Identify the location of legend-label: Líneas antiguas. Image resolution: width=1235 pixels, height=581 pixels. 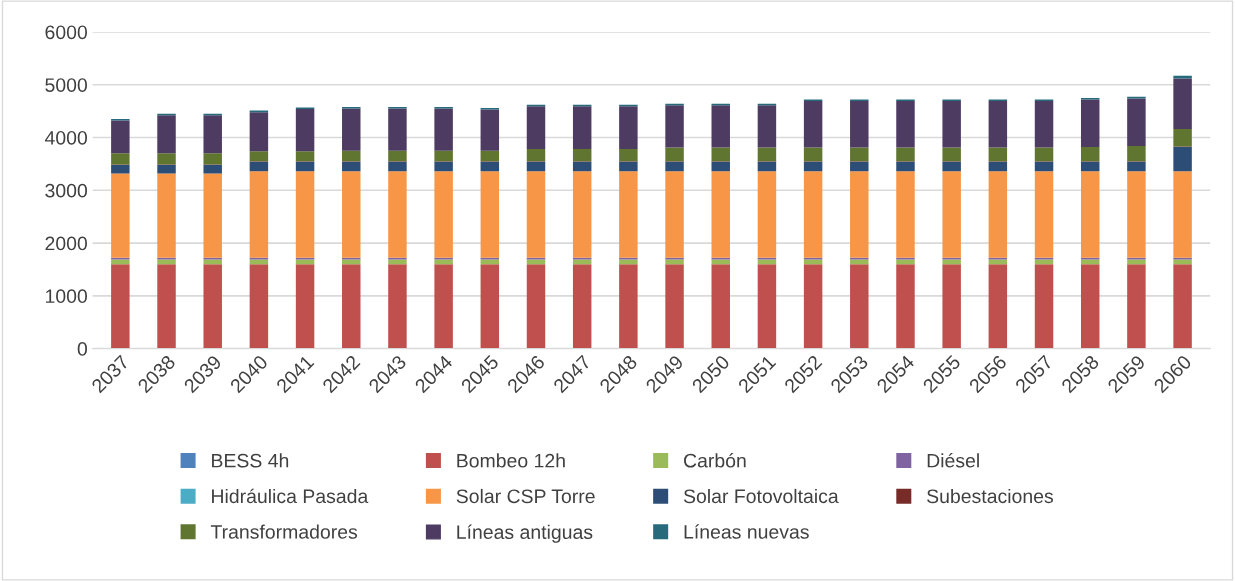
(525, 533).